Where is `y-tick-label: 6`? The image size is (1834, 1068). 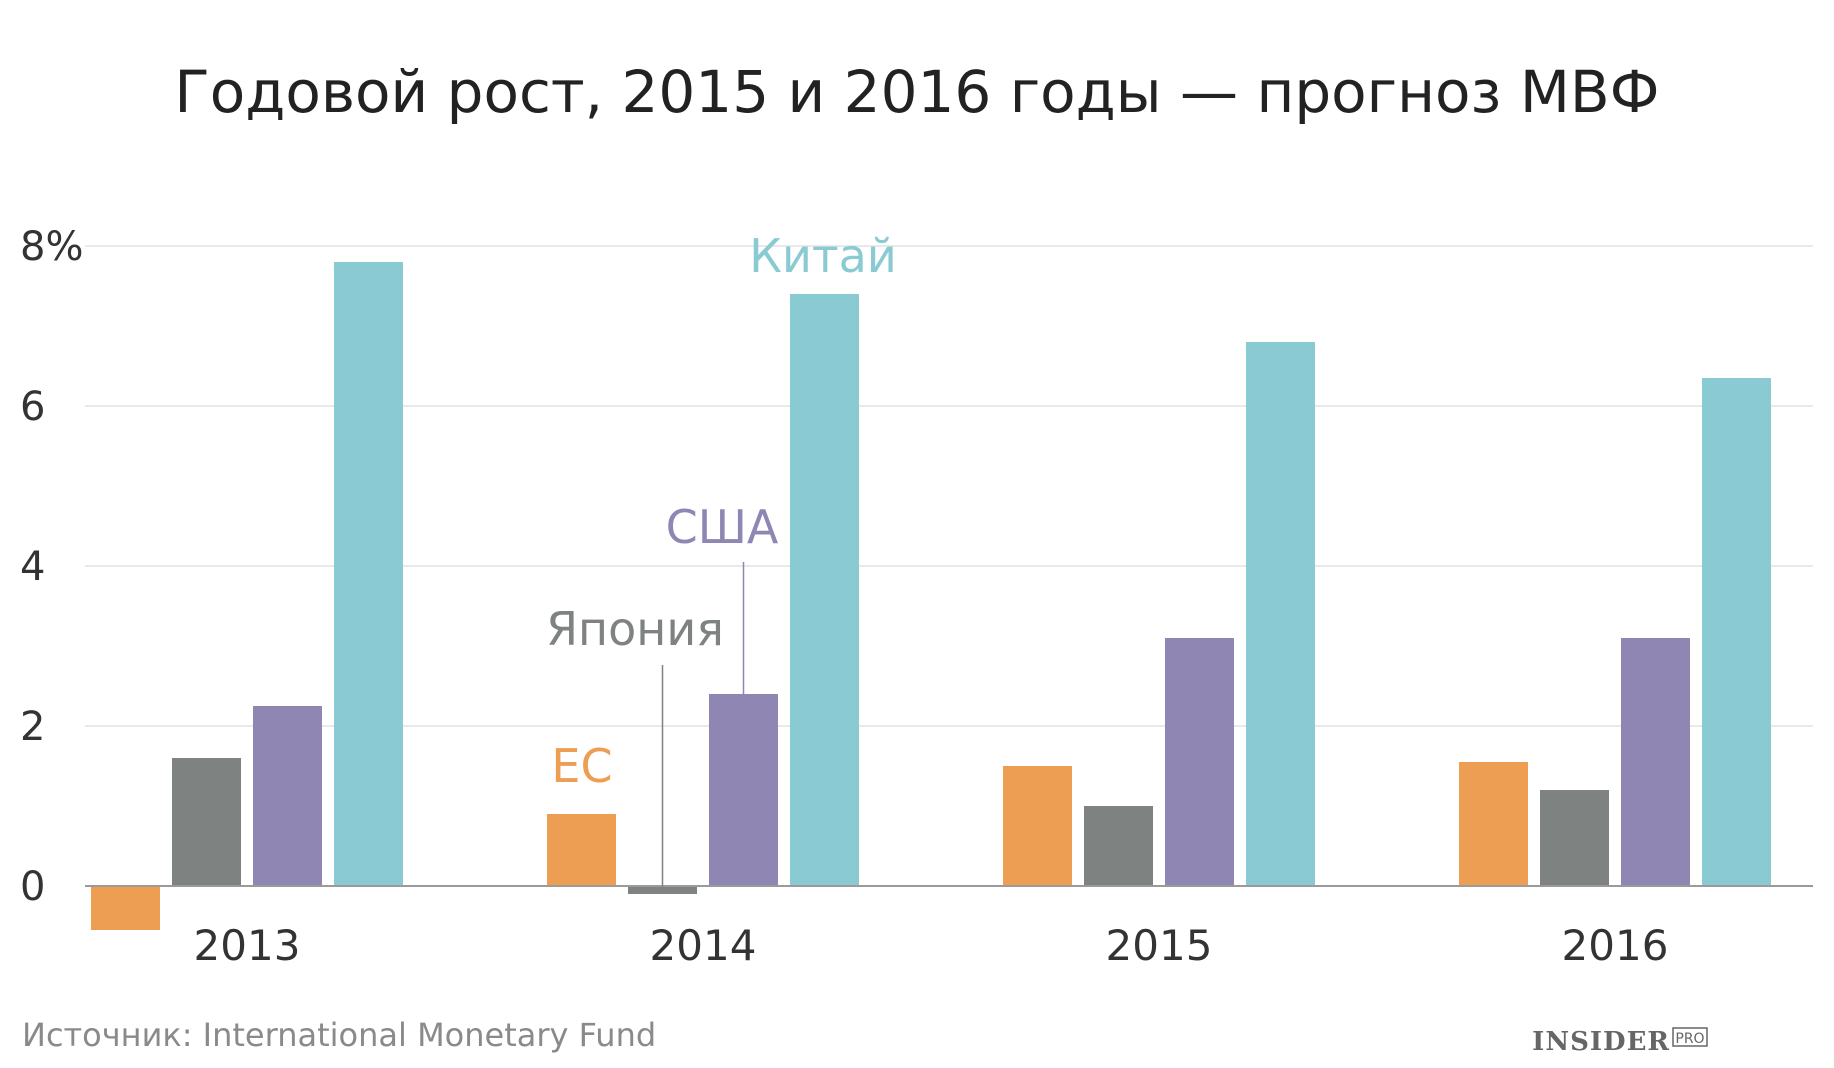 y-tick-label: 6 is located at coordinates (32, 407).